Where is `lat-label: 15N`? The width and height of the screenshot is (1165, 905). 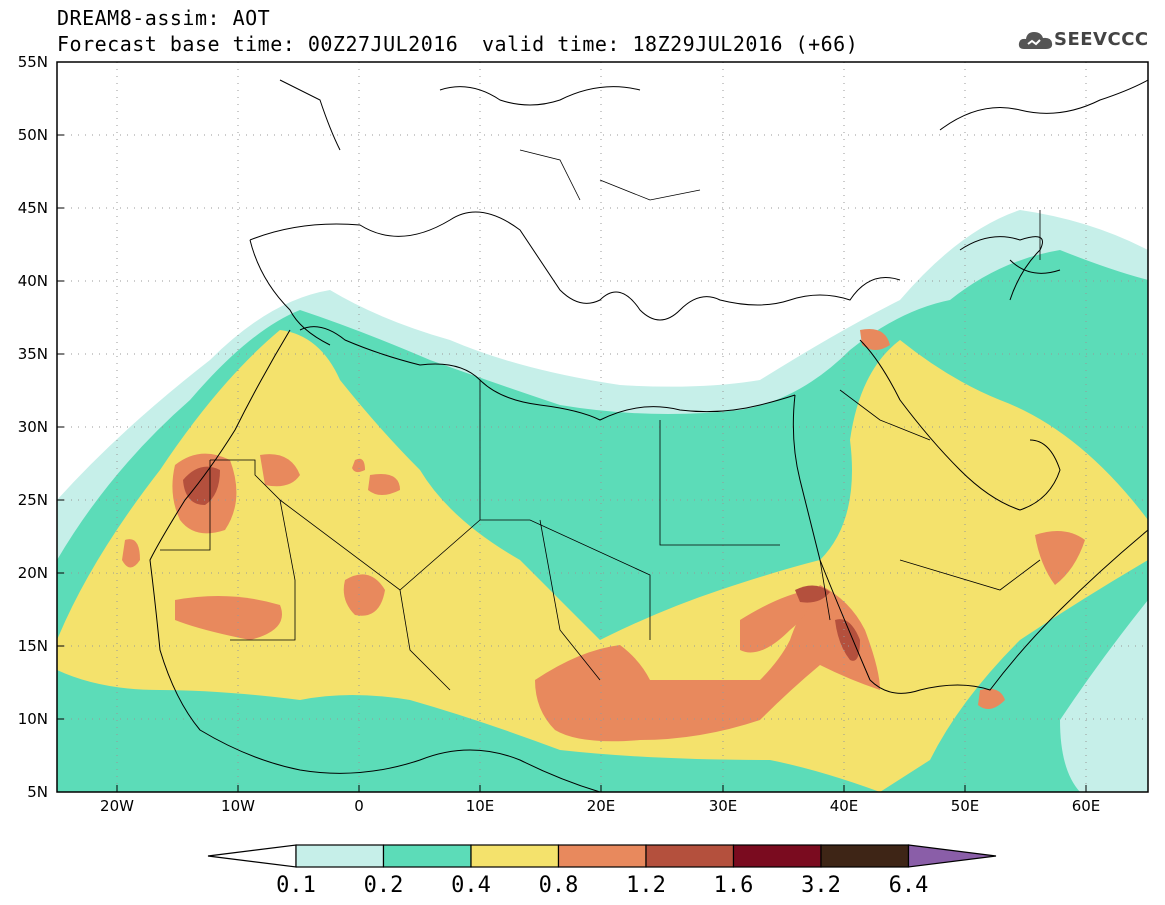 lat-label: 15N is located at coordinates (33, 646).